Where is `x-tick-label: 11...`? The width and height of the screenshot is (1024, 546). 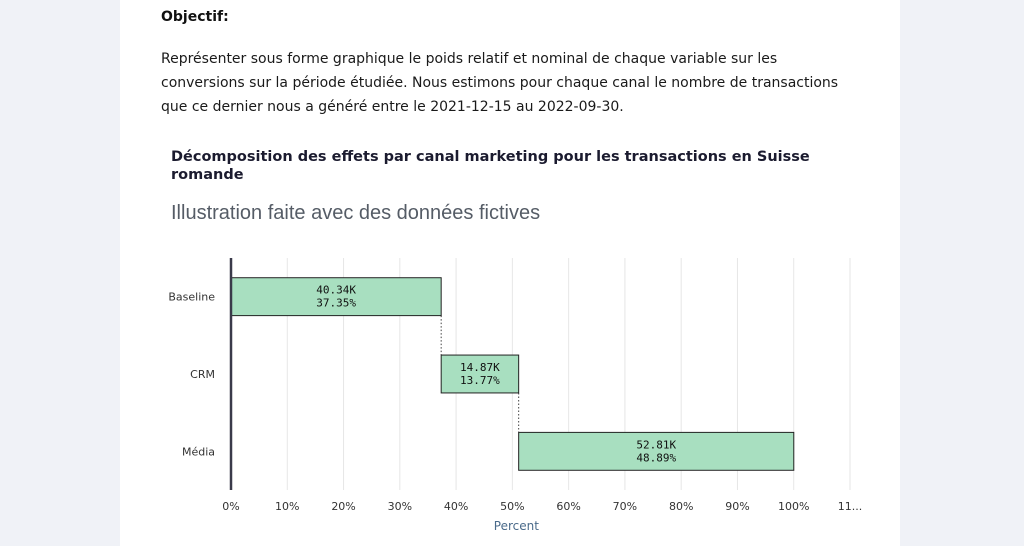
x-tick-label: 11... is located at coordinates (850, 506).